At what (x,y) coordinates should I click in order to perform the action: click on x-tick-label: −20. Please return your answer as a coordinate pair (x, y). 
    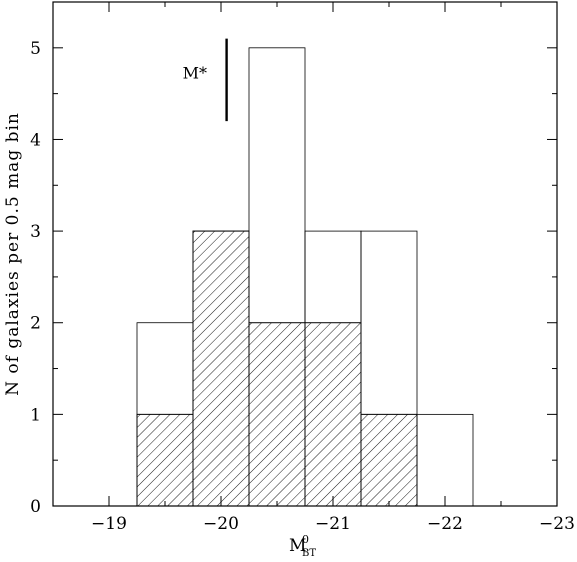
    Looking at the image, I should click on (221, 524).